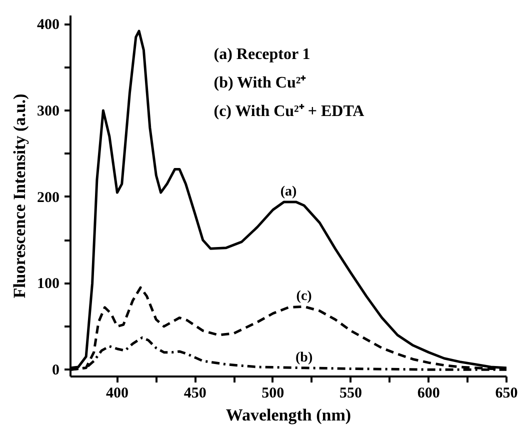  What do you see at coordinates (304, 358) in the screenshot?
I see `annotation: (b)` at bounding box center [304, 358].